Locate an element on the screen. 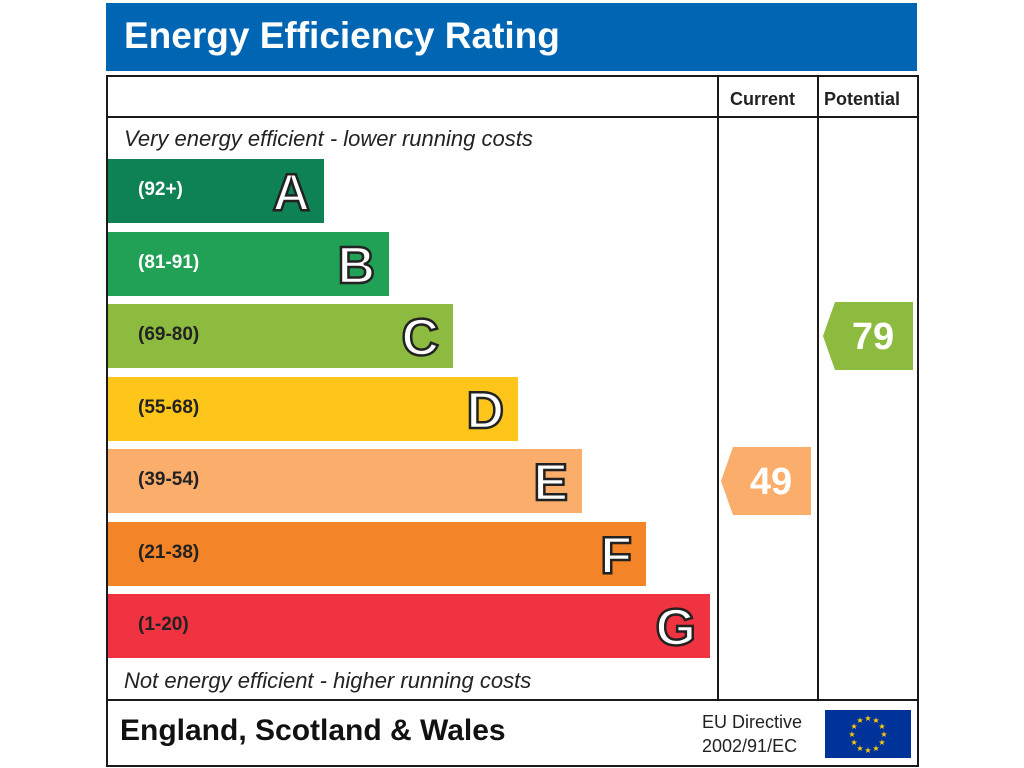  potential-column-header: Potential is located at coordinates (862, 99).